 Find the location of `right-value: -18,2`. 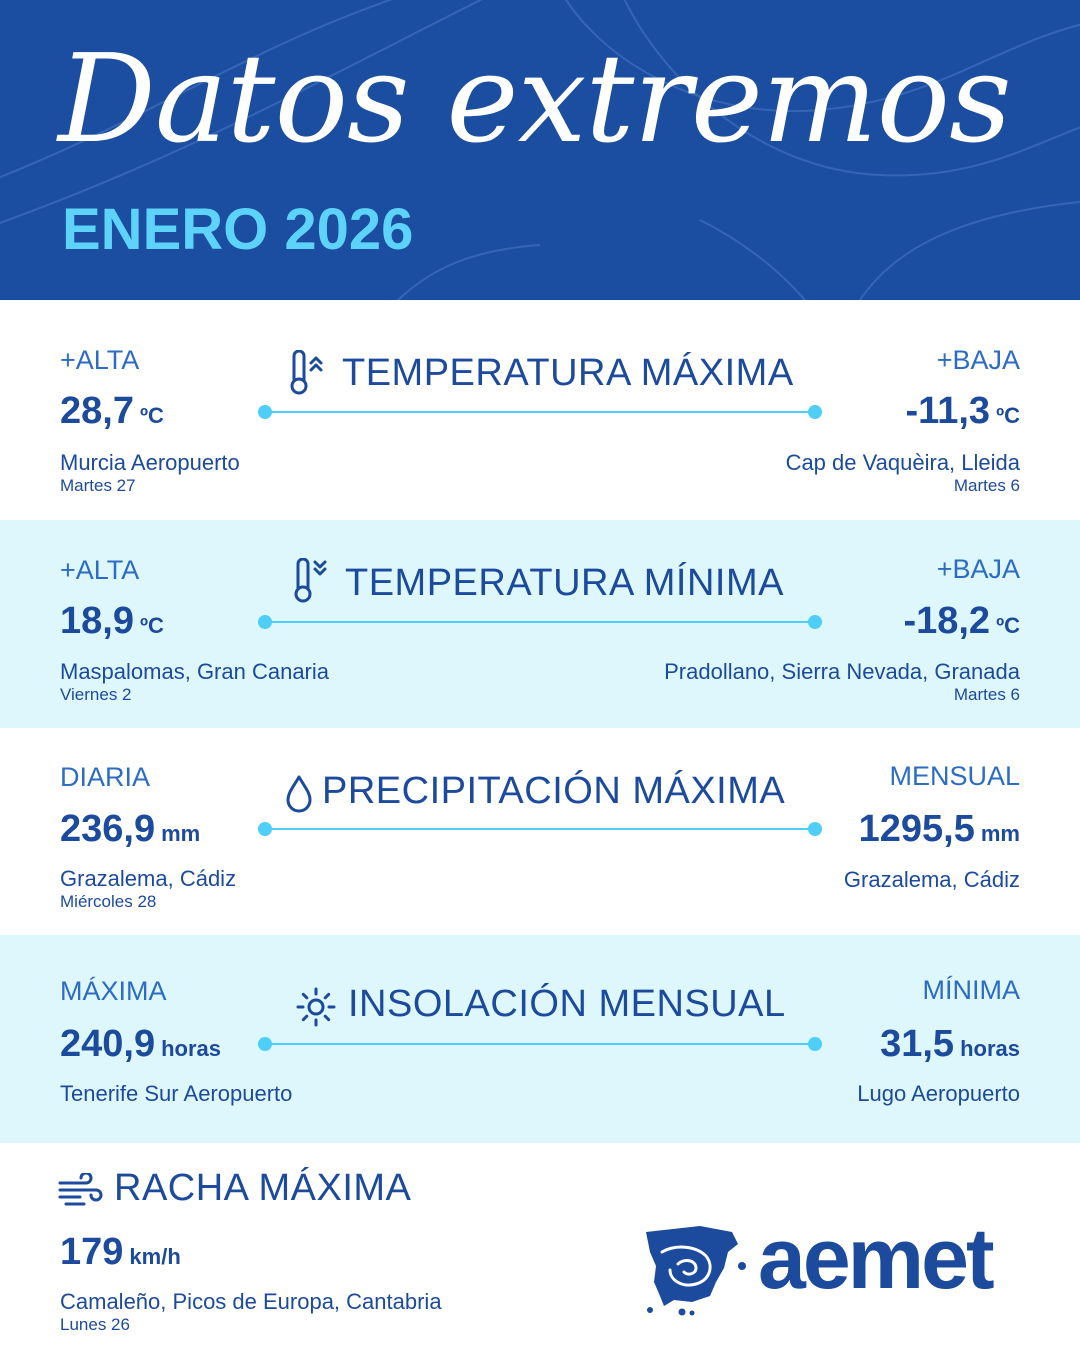

right-value: -18,2 is located at coordinates (947, 621).